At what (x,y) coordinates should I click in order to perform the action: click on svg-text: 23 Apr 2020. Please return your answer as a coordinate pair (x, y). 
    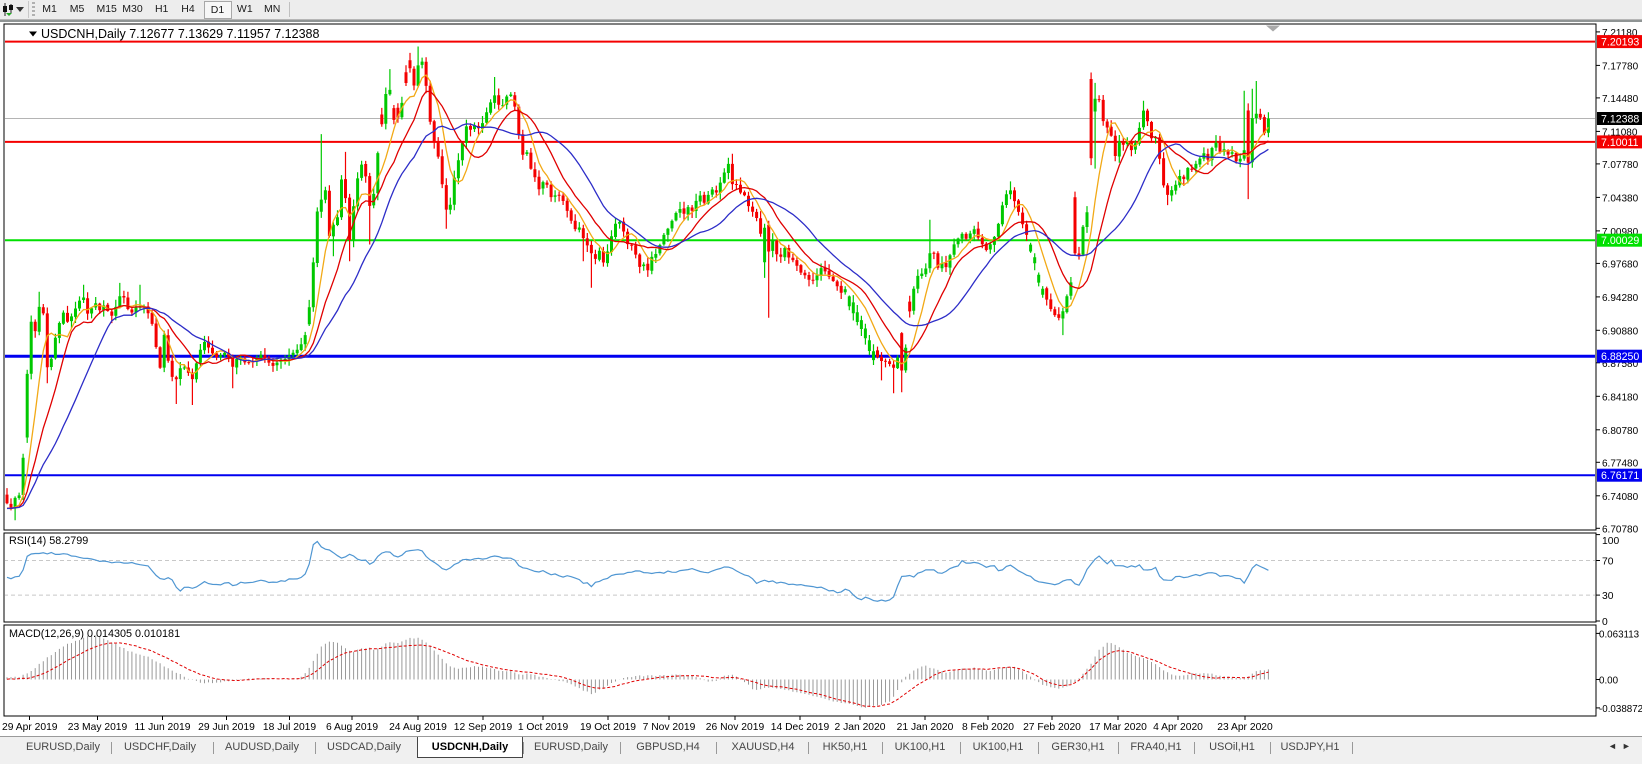
    Looking at the image, I should click on (1245, 727).